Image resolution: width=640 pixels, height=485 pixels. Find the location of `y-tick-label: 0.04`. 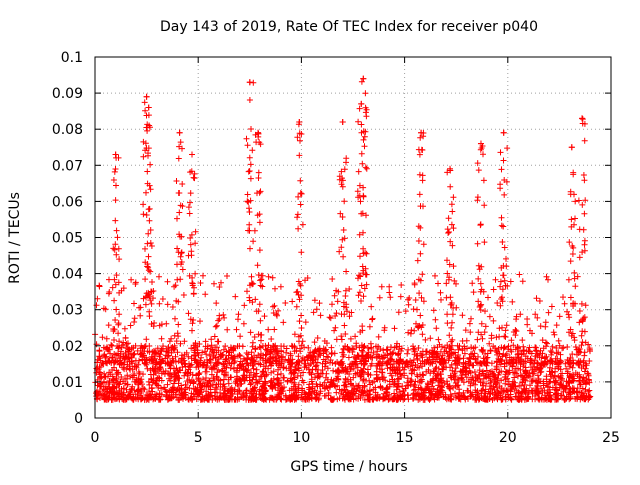

y-tick-label: 0.04 is located at coordinates (67, 275).